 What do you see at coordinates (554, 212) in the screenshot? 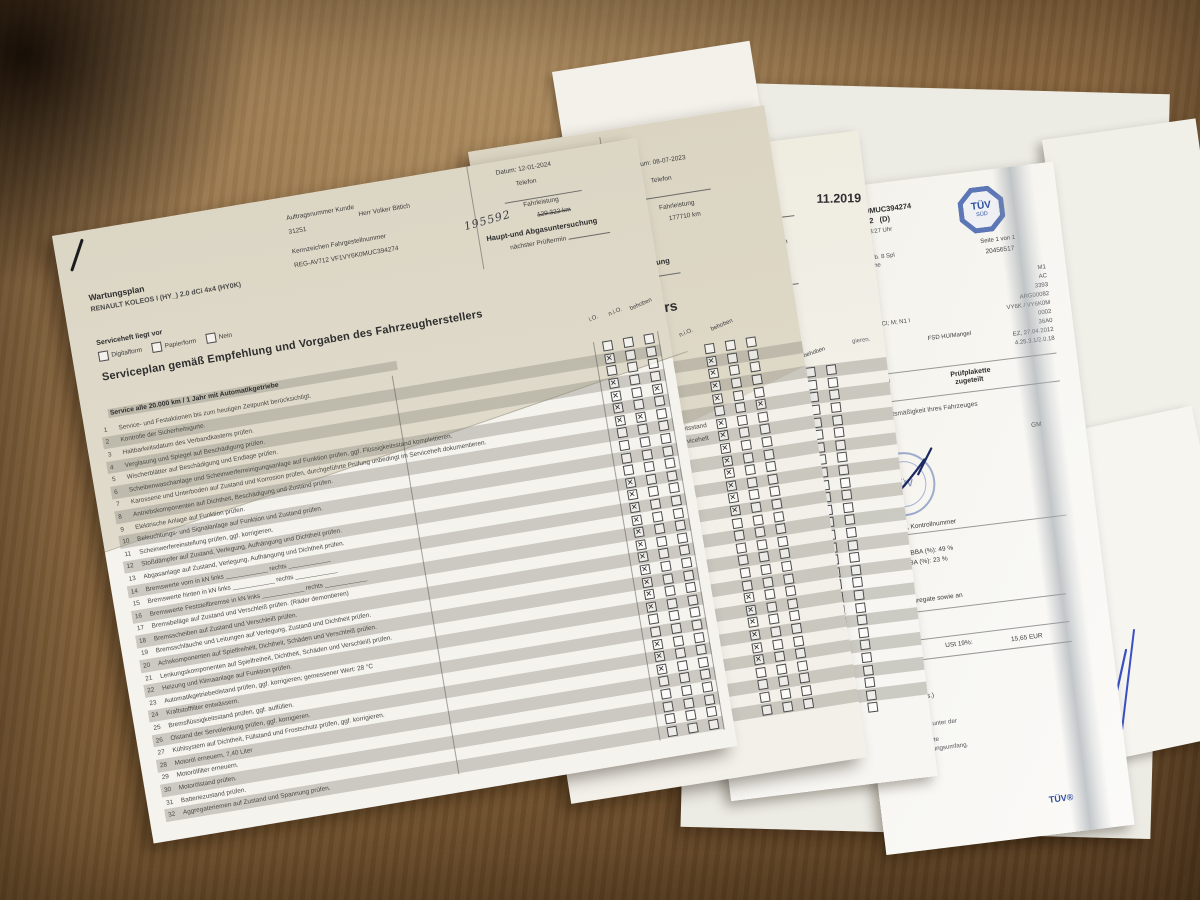
I see `doc1-mileage-printed: 129.322 km` at bounding box center [554, 212].